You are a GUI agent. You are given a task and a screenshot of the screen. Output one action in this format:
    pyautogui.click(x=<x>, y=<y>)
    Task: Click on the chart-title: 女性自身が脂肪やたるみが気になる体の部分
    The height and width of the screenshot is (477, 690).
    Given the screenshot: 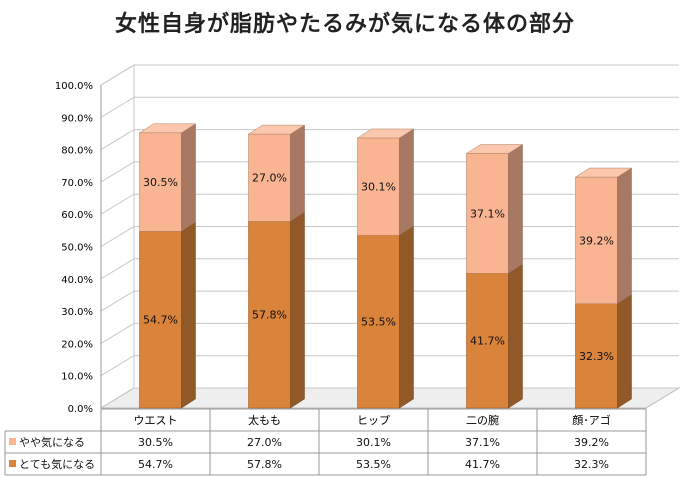 What is the action you would take?
    pyautogui.click(x=344, y=24)
    